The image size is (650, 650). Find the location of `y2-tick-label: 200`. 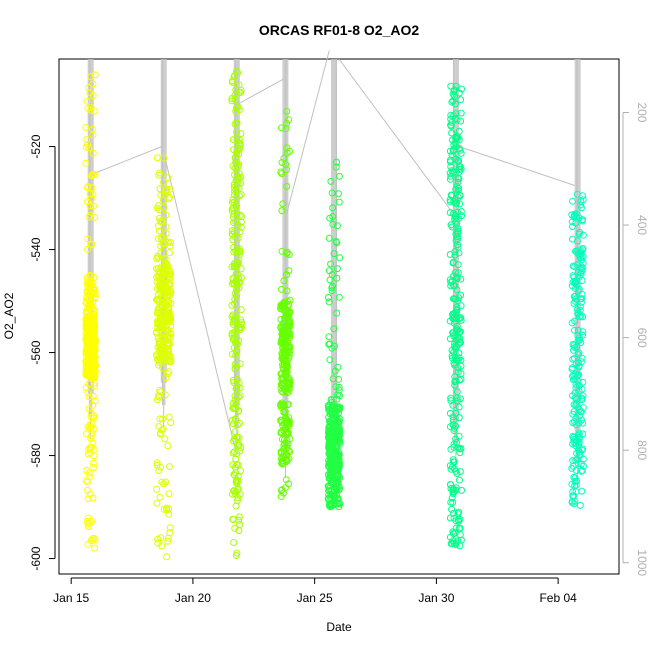

y2-tick-label: 200 is located at coordinates (642, 112).